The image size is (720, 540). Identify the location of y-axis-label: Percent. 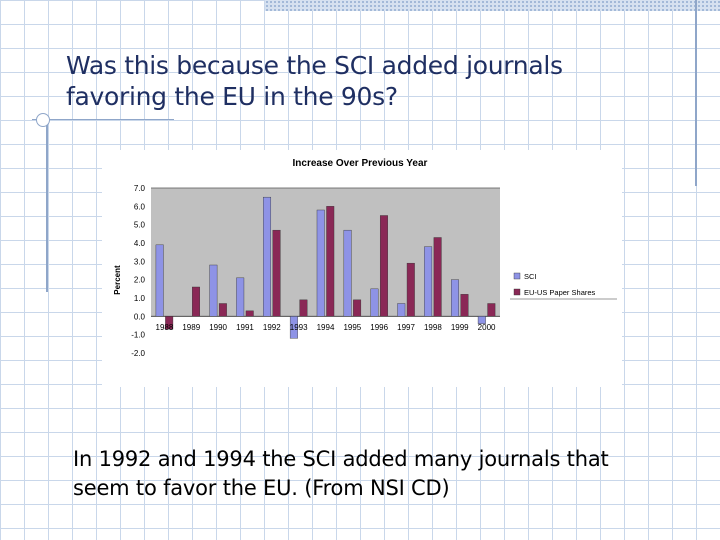
(117, 280).